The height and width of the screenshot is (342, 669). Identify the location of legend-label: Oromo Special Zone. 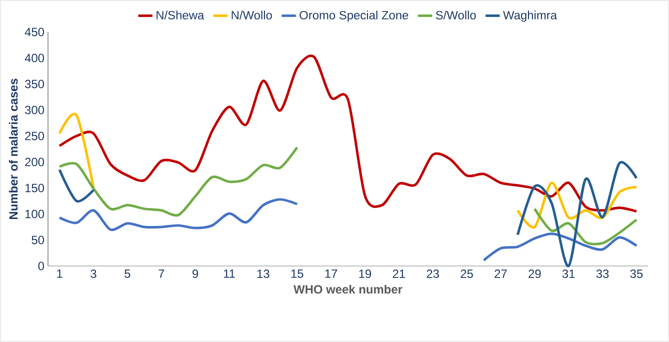
(354, 16).